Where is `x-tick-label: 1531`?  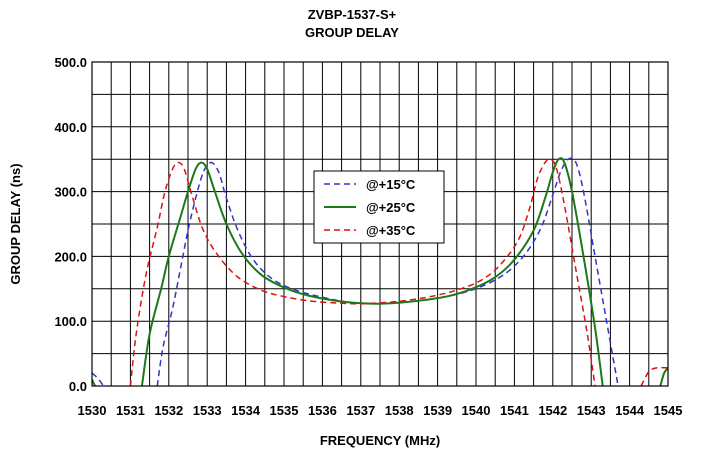
x-tick-label: 1531 is located at coordinates (130, 410).